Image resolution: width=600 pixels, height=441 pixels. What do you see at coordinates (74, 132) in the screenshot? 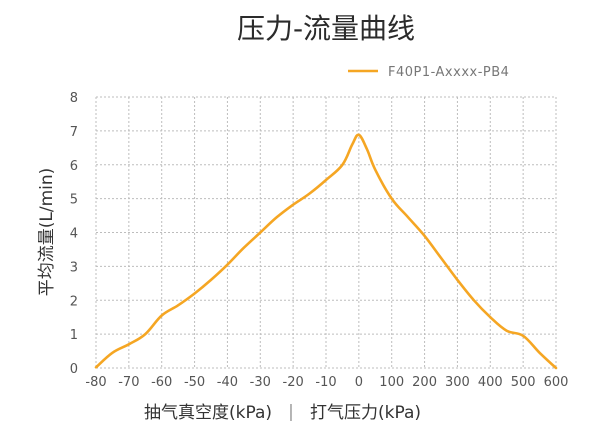
I see `y-tick-label: 7` at bounding box center [74, 132].